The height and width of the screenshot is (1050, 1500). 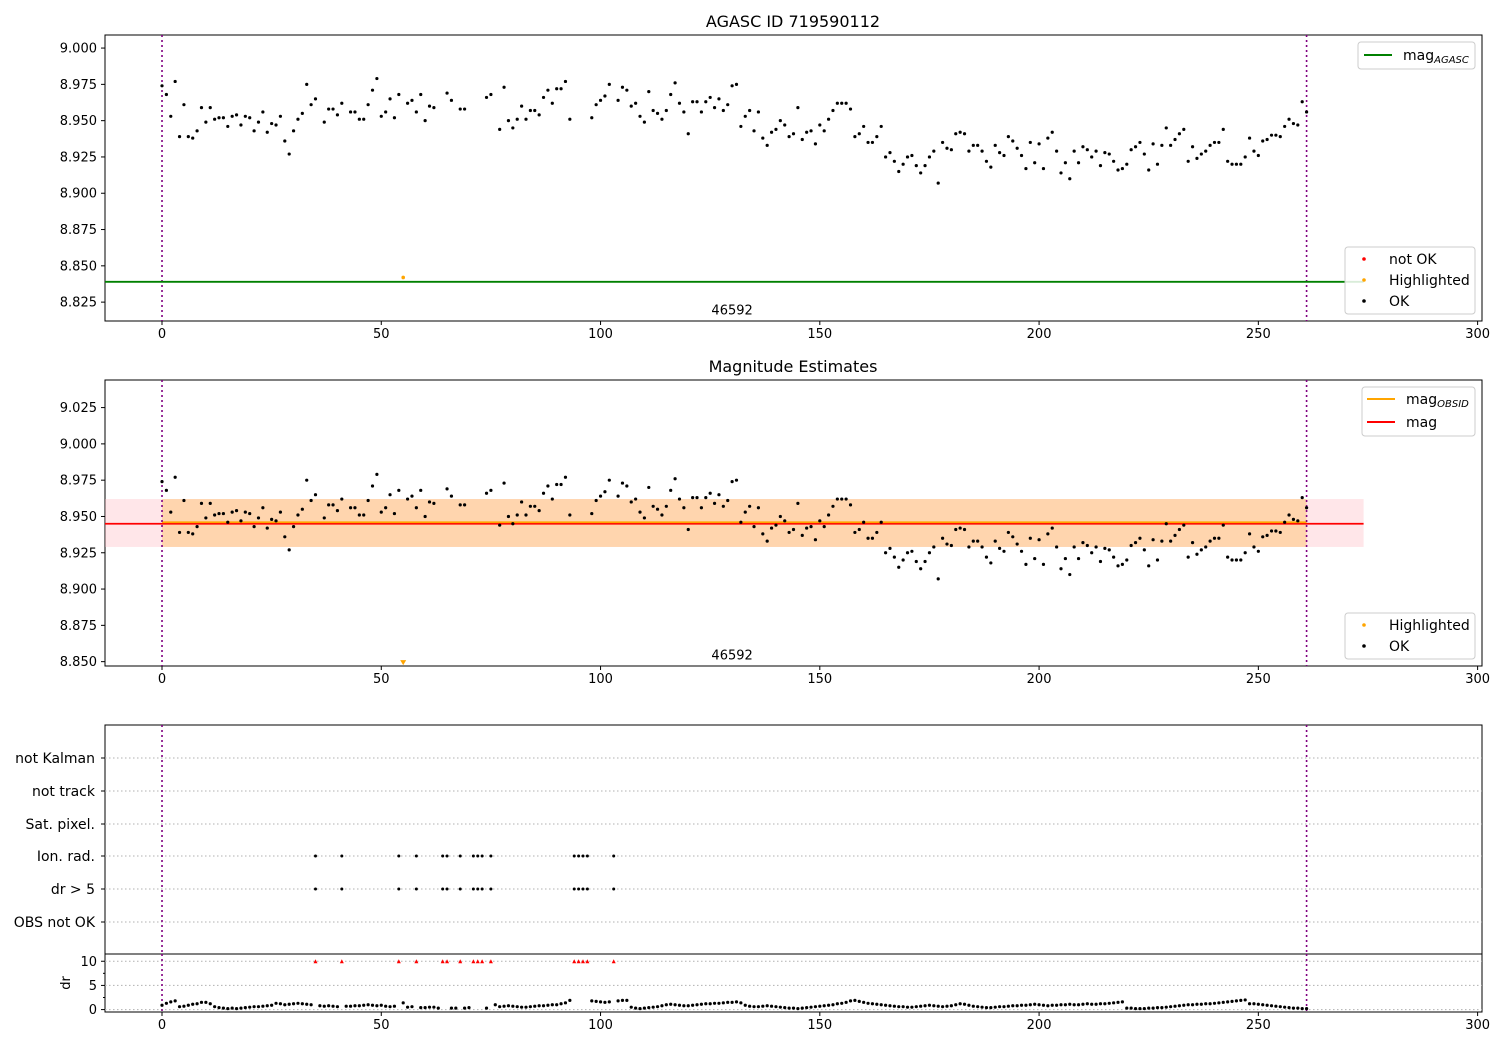 I want to click on agasc-panel-ytick-label: 8.950, so click(x=78, y=121).